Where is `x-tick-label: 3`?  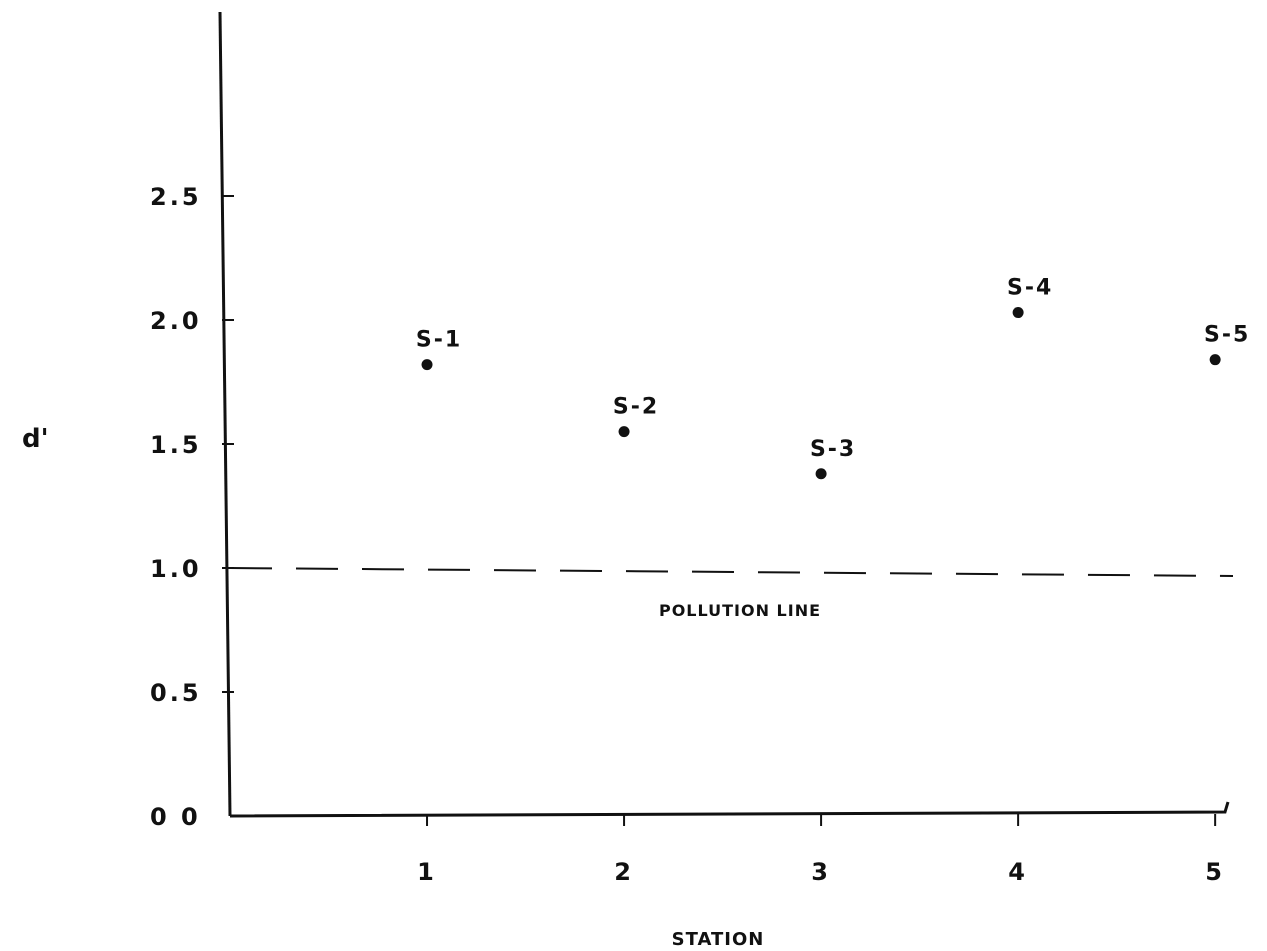 x-tick-label: 3 is located at coordinates (821, 872).